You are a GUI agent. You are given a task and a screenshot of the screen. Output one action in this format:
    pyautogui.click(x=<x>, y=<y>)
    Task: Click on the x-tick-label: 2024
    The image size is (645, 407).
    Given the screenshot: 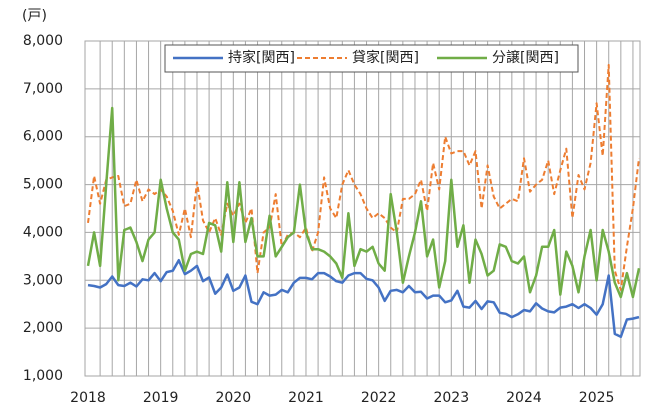 What is the action you would take?
    pyautogui.click(x=524, y=398)
    